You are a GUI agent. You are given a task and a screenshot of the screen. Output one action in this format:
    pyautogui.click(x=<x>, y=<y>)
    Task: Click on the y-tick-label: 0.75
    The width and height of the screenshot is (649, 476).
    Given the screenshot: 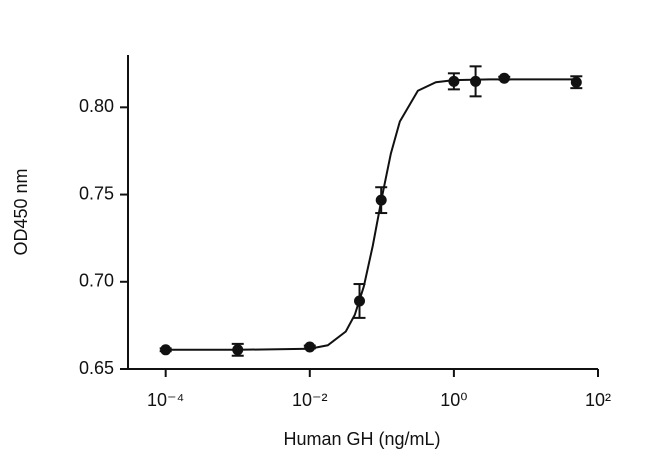 What is the action you would take?
    pyautogui.click(x=96, y=193)
    